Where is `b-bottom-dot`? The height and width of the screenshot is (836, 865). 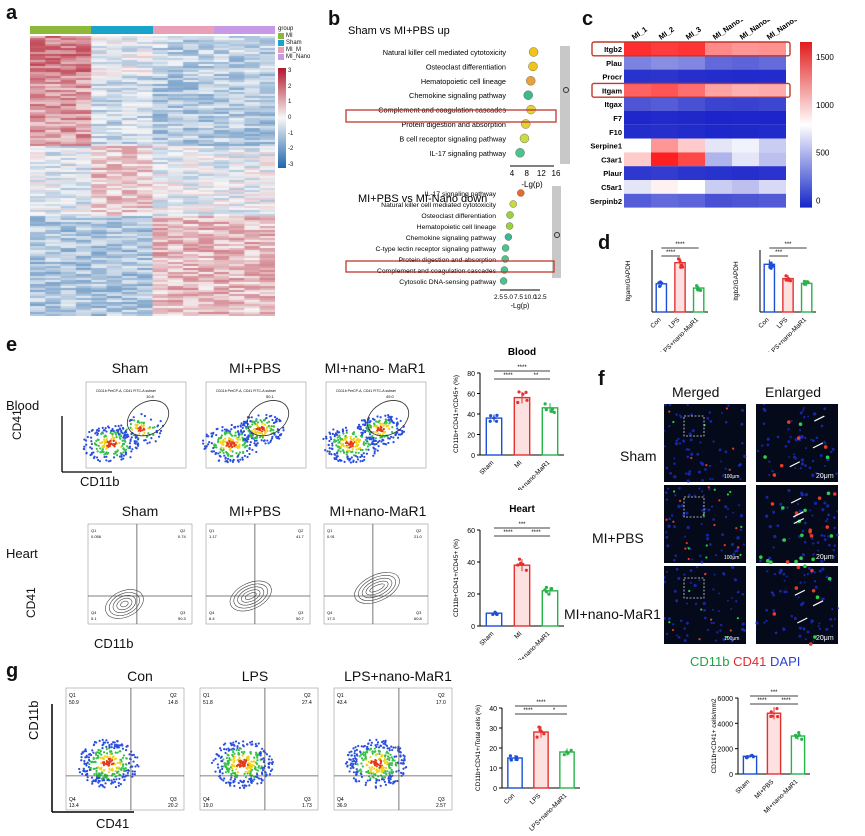 b-bottom-dot is located at coordinates (510, 215).